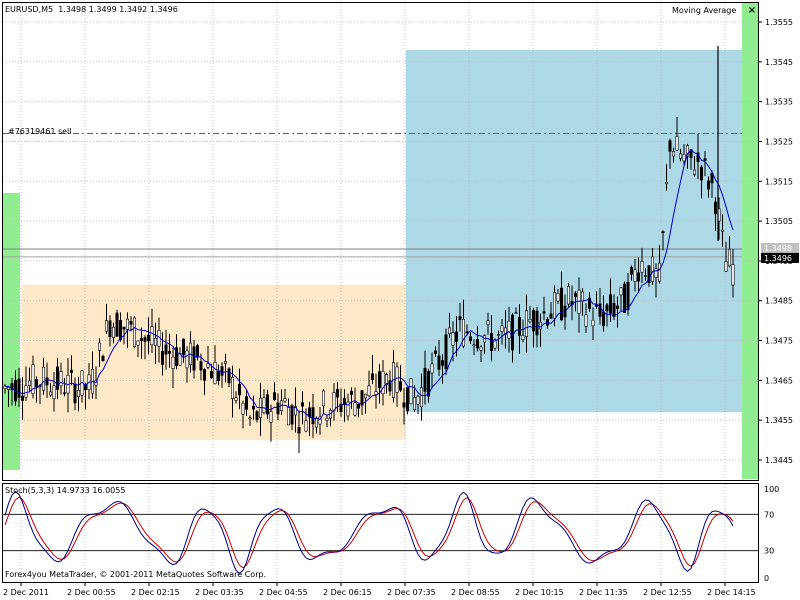  What do you see at coordinates (155, 592) in the screenshot?
I see `time-tick-label: 2 Dec 02:15` at bounding box center [155, 592].